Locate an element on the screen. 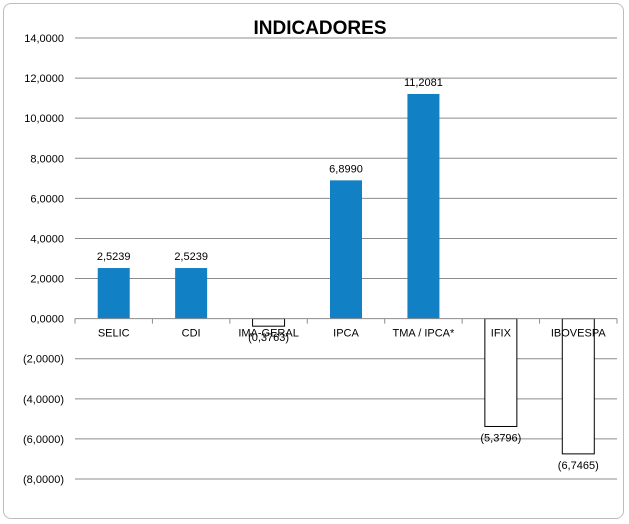 The height and width of the screenshot is (524, 629). x-axis is located at coordinates (346, 321).